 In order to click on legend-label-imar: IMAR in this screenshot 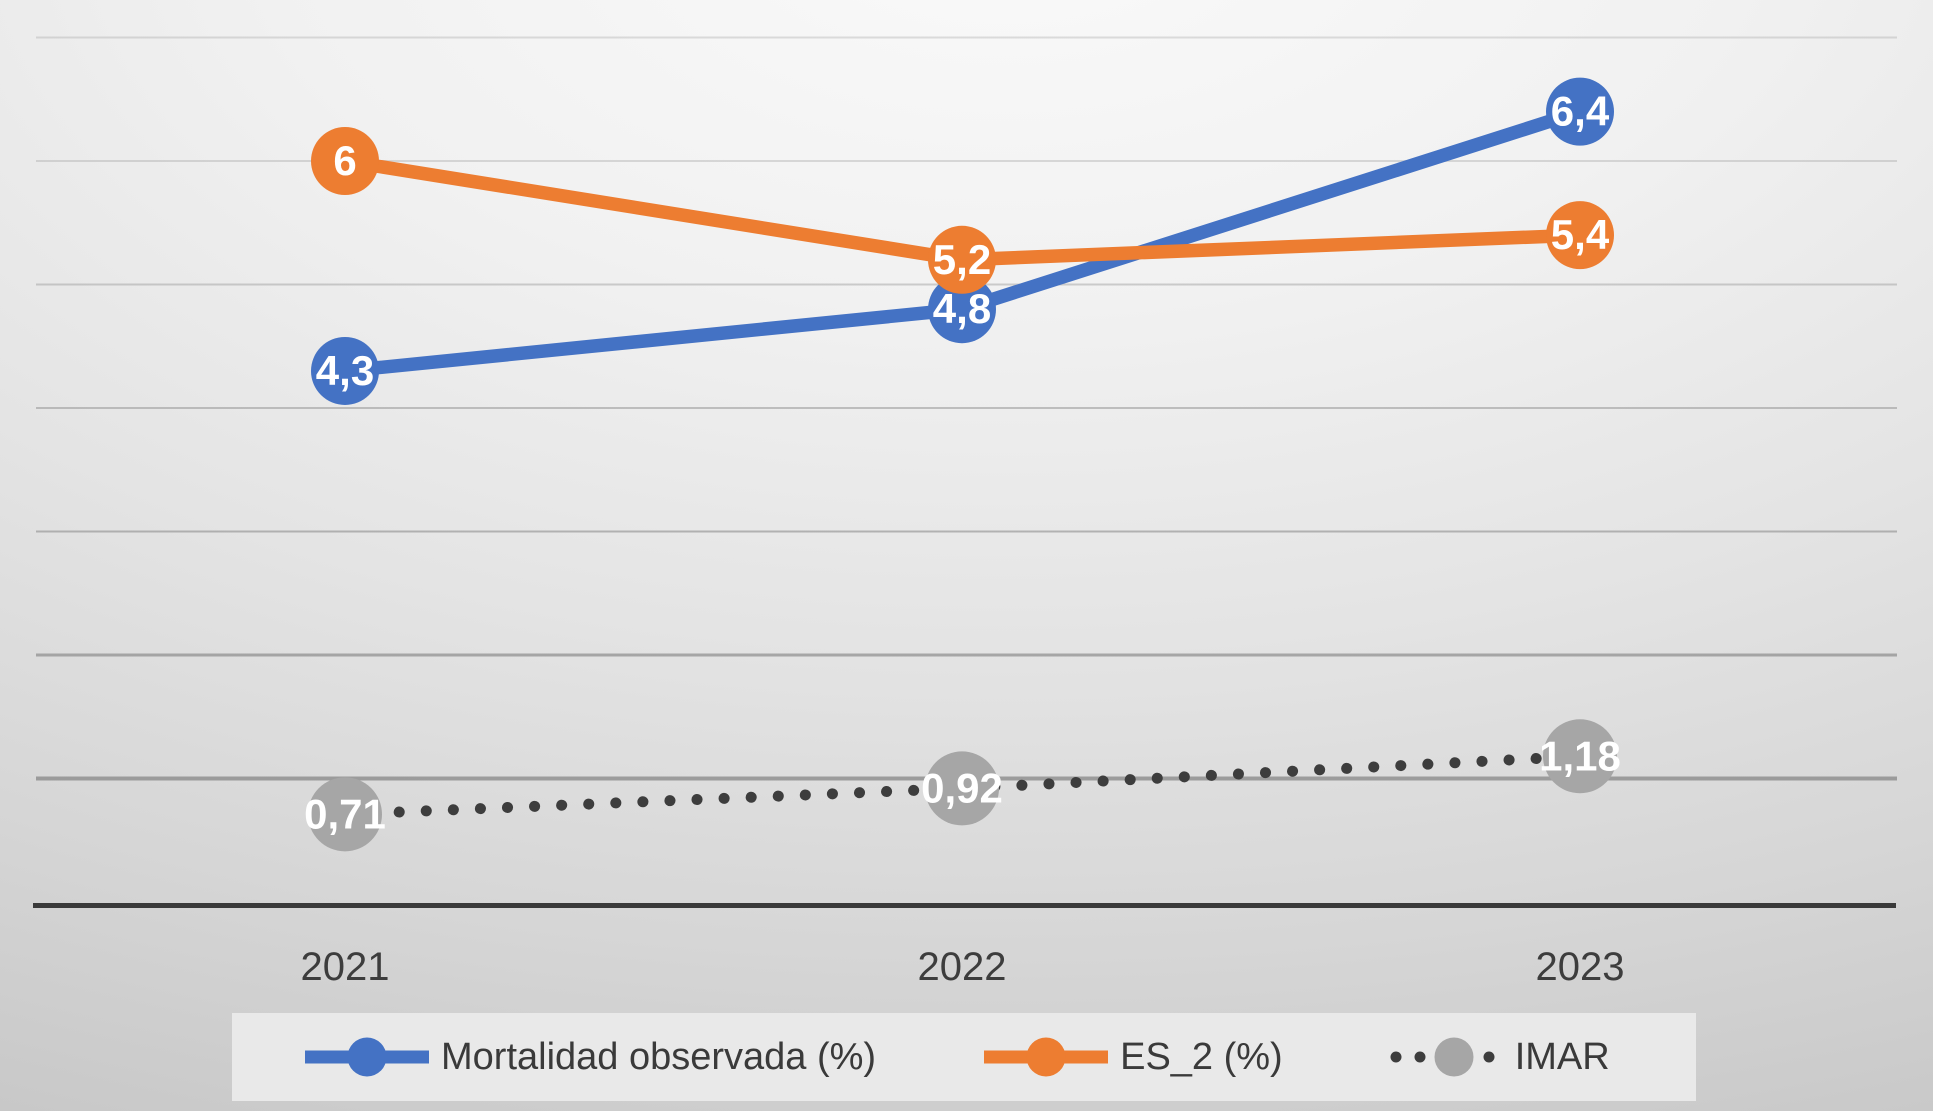, I will do `click(1562, 1056)`.